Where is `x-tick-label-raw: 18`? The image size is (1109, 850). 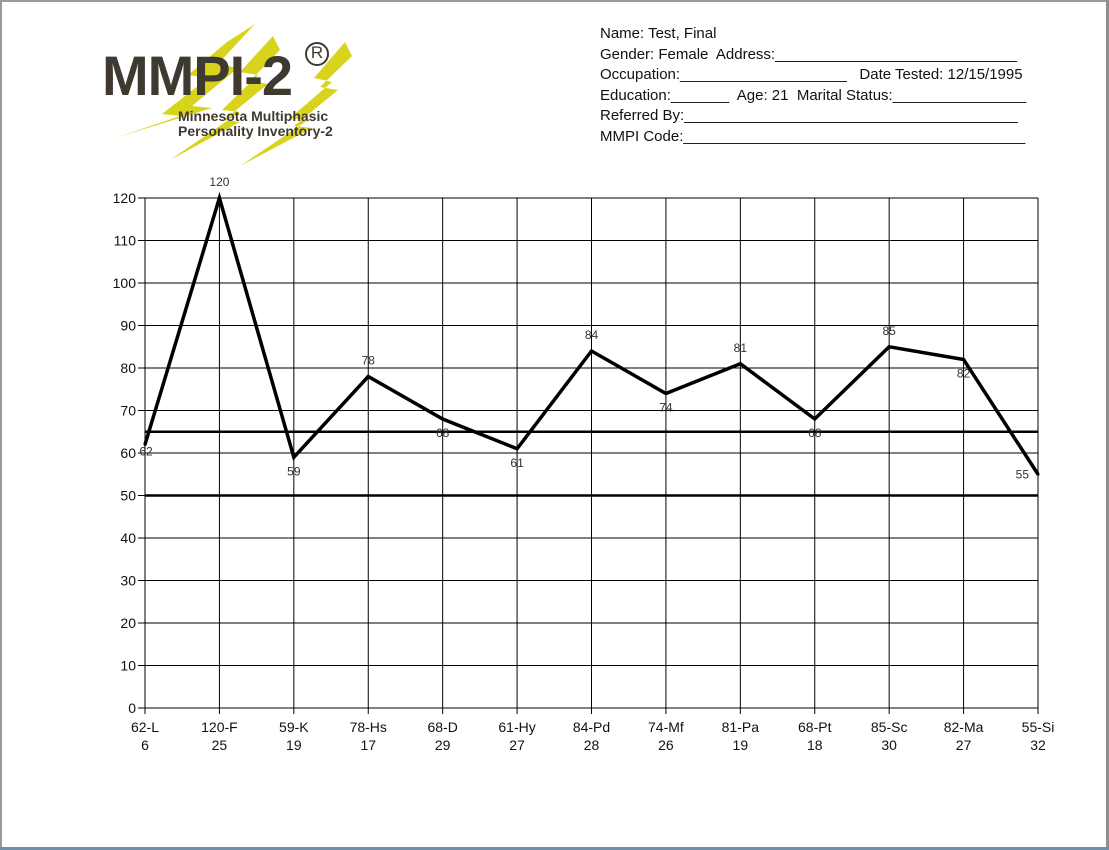 x-tick-label-raw: 18 is located at coordinates (815, 745).